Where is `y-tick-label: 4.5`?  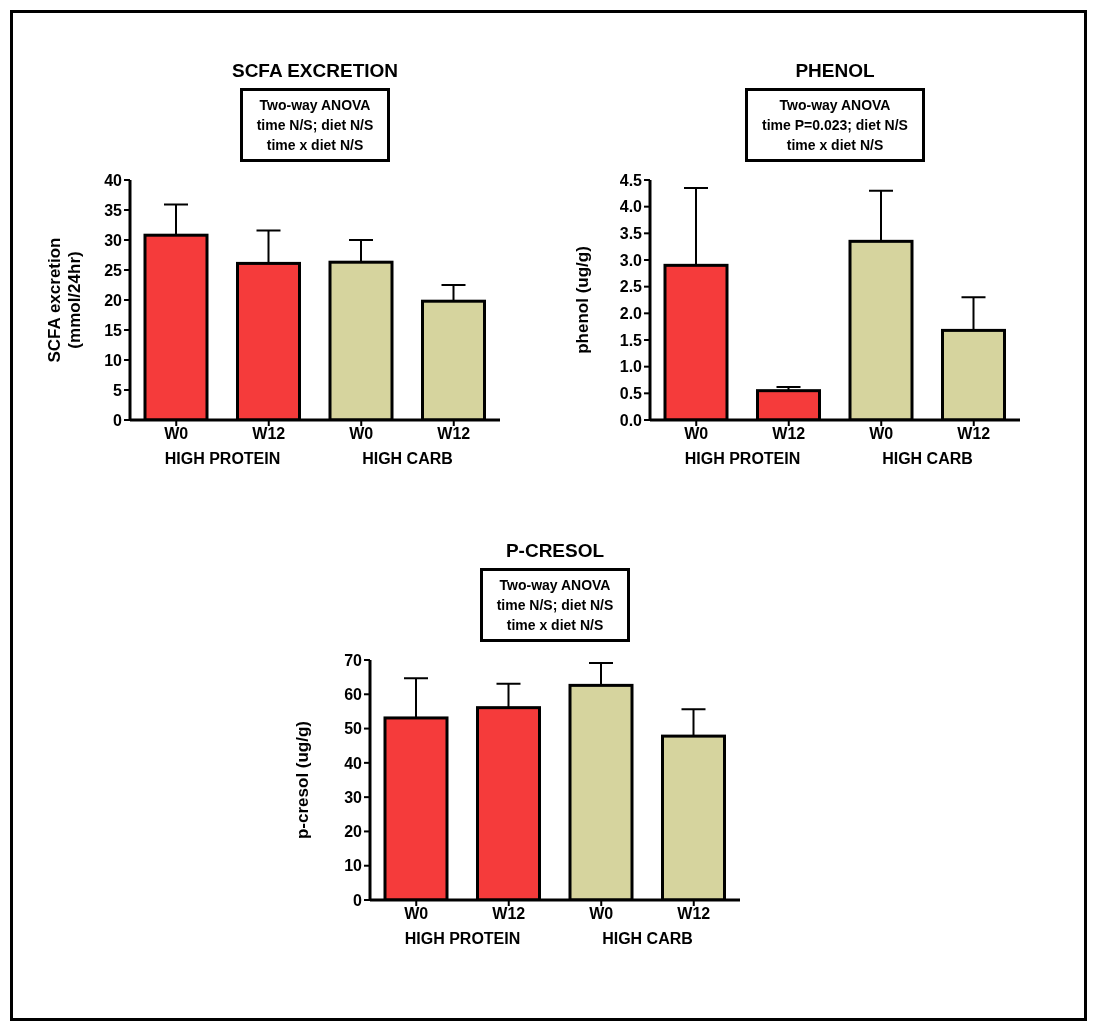
y-tick-label: 4.5 is located at coordinates (631, 180).